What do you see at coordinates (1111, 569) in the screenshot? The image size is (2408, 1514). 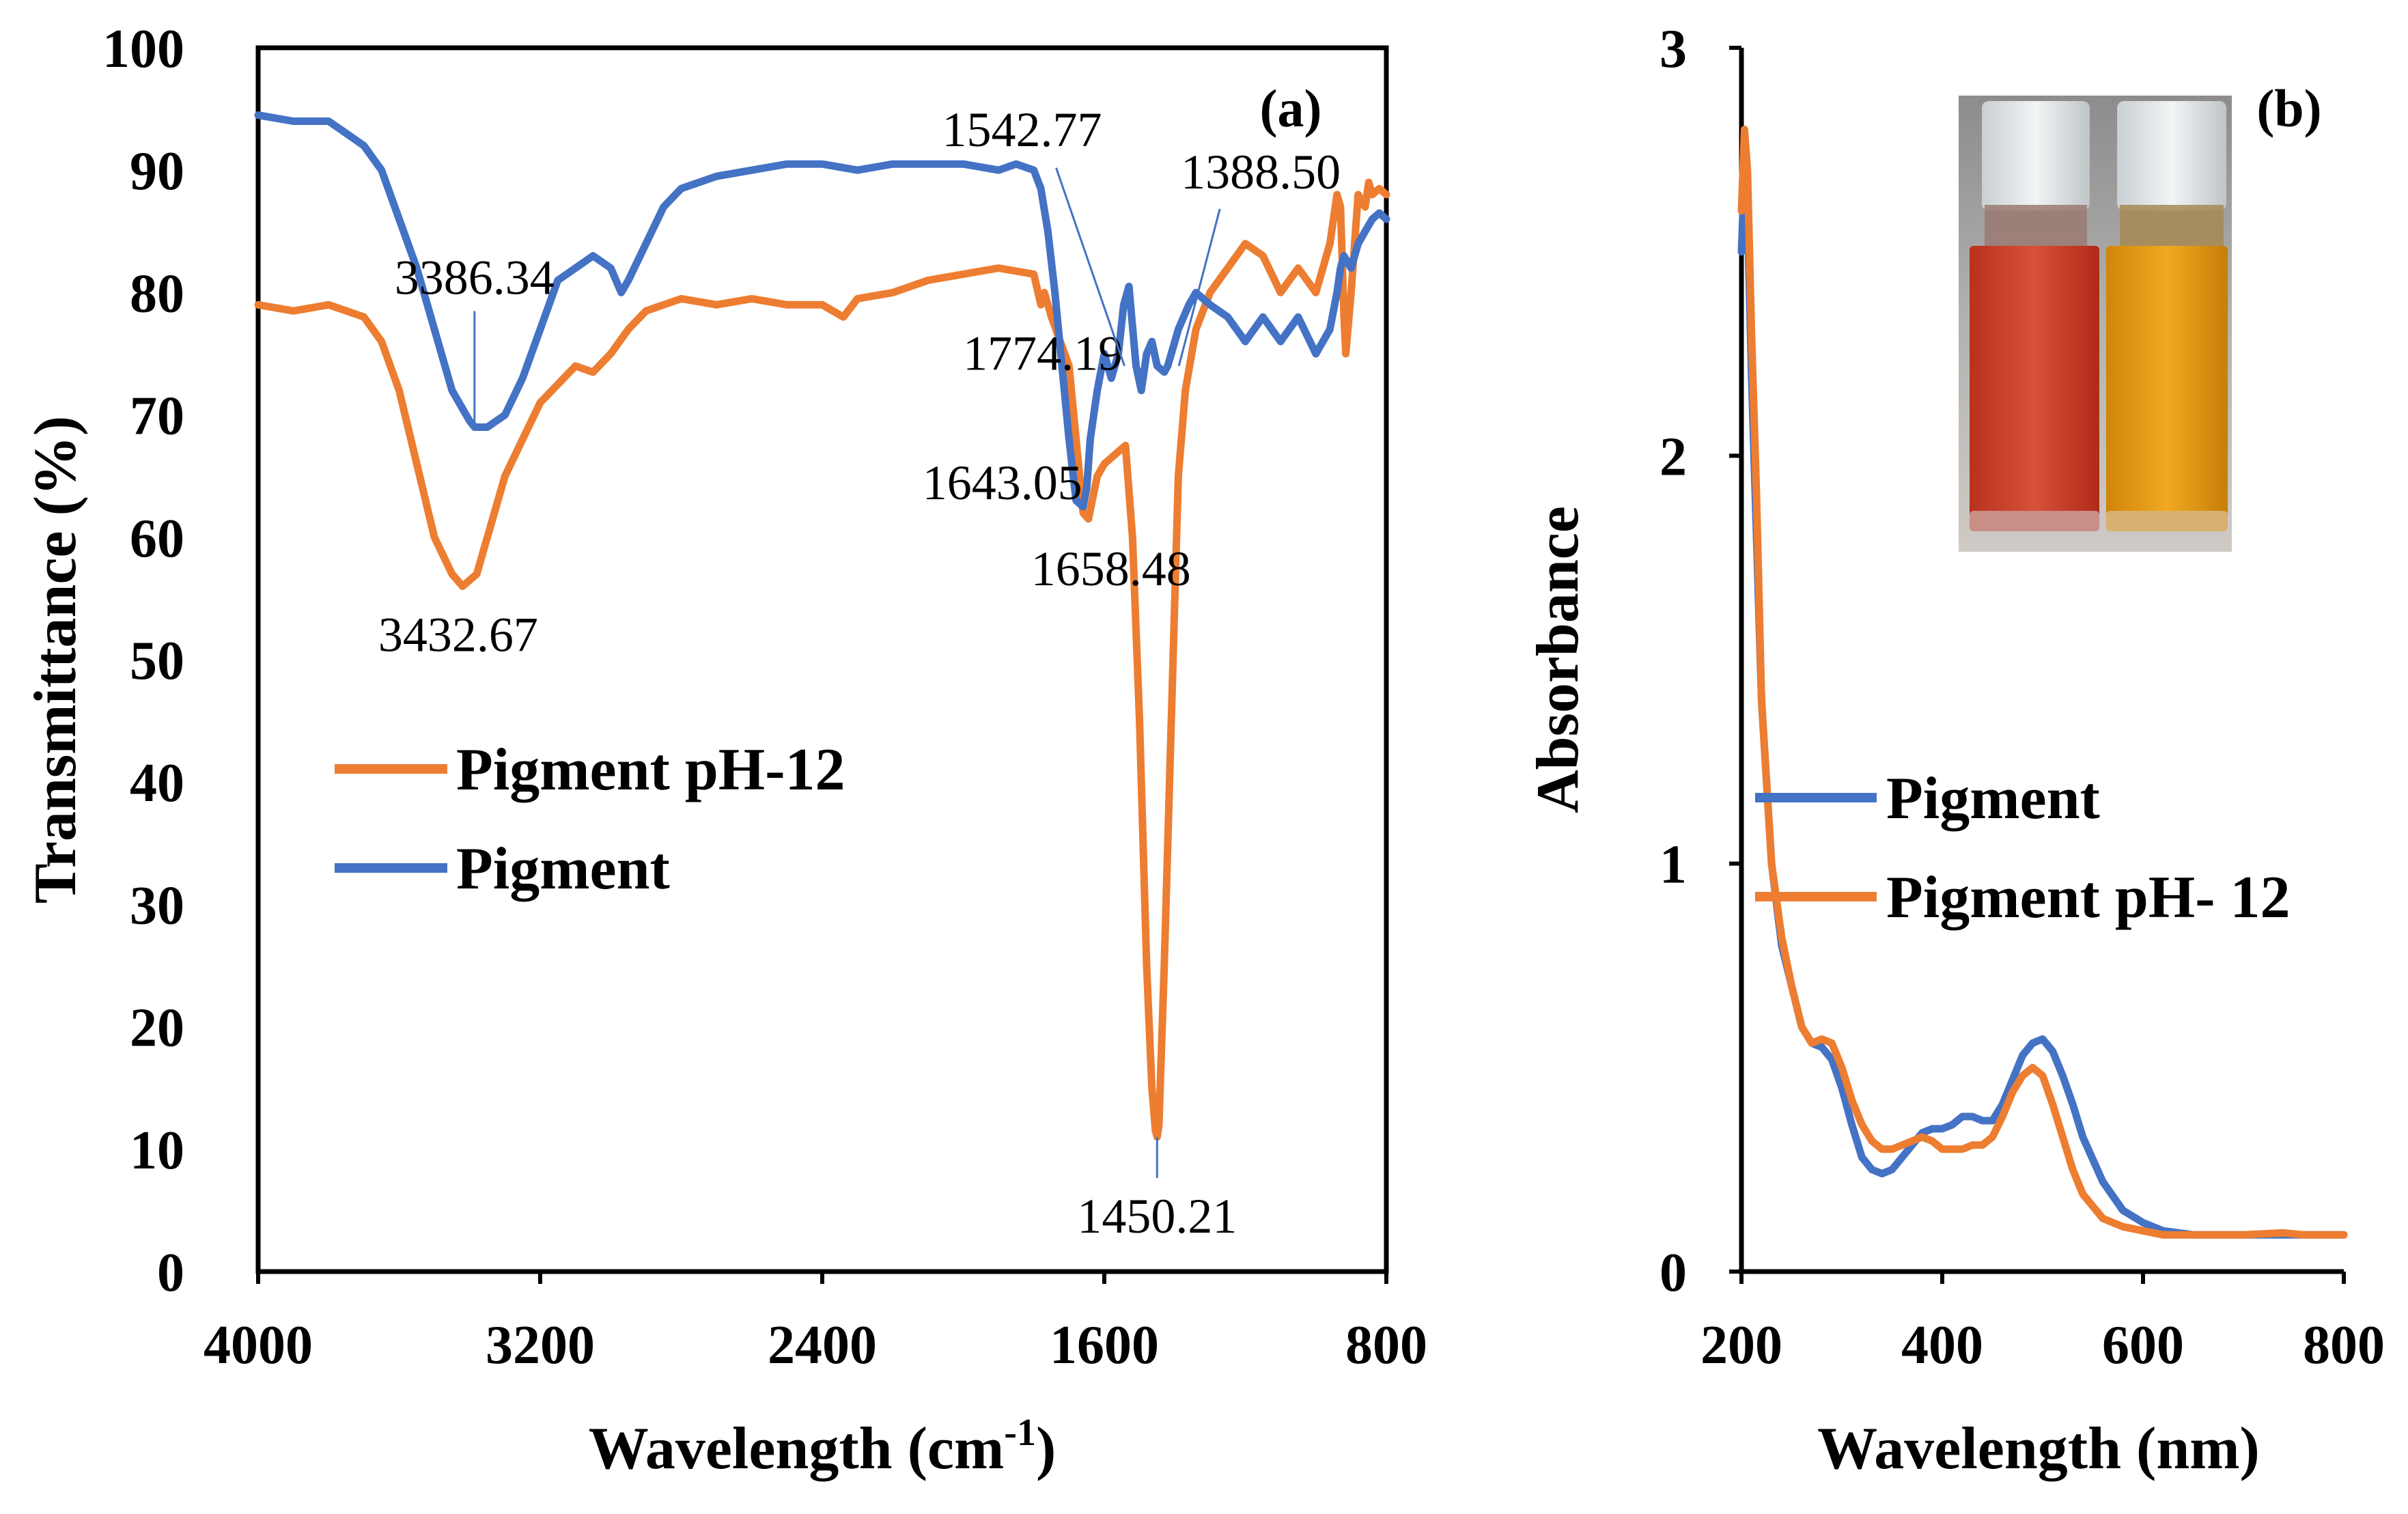 I see `peak-annotation-label: 1658.48` at bounding box center [1111, 569].